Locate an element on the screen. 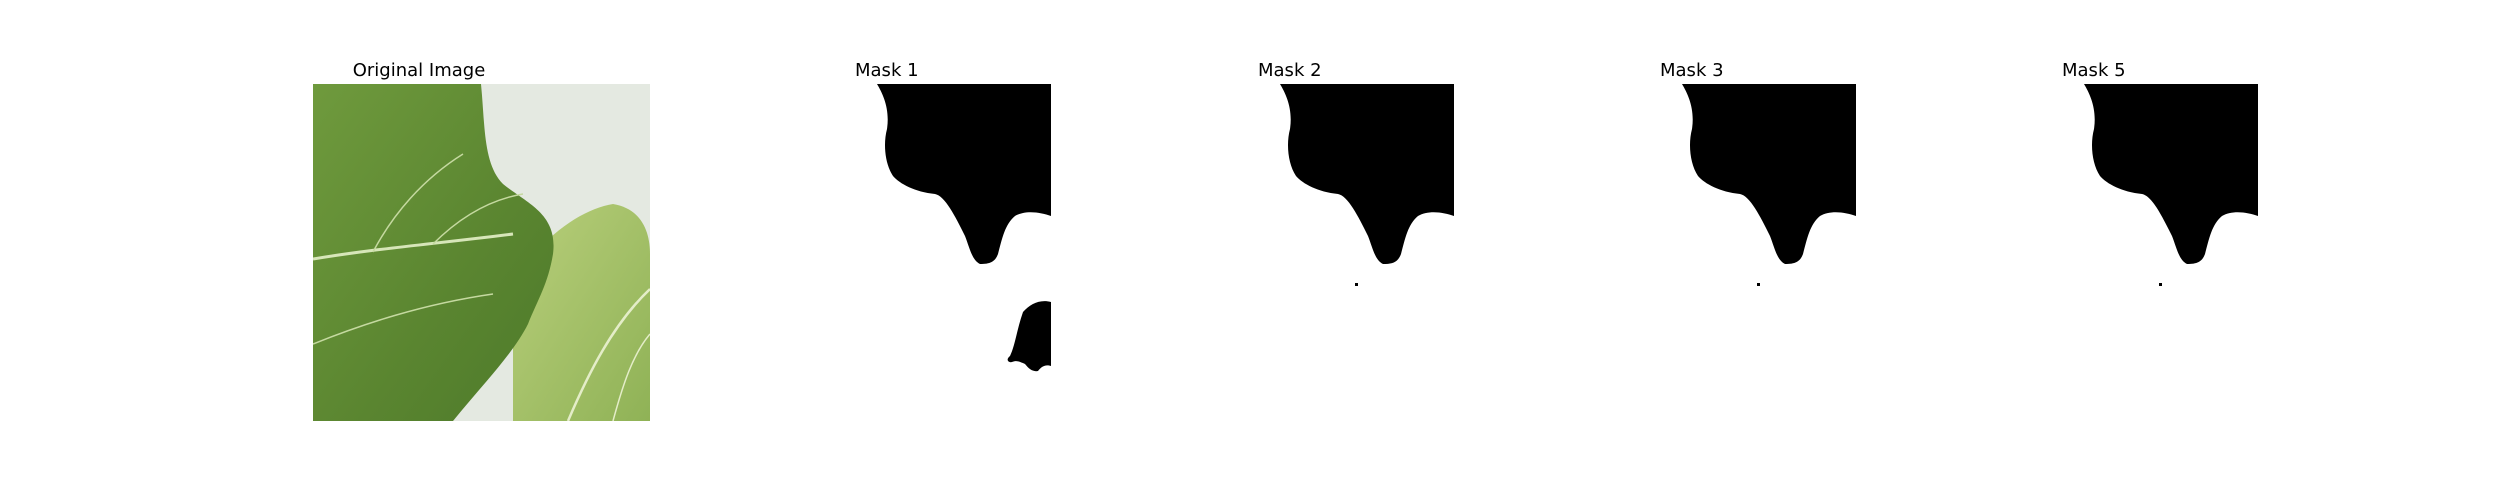  original-image is located at coordinates (481, 252).